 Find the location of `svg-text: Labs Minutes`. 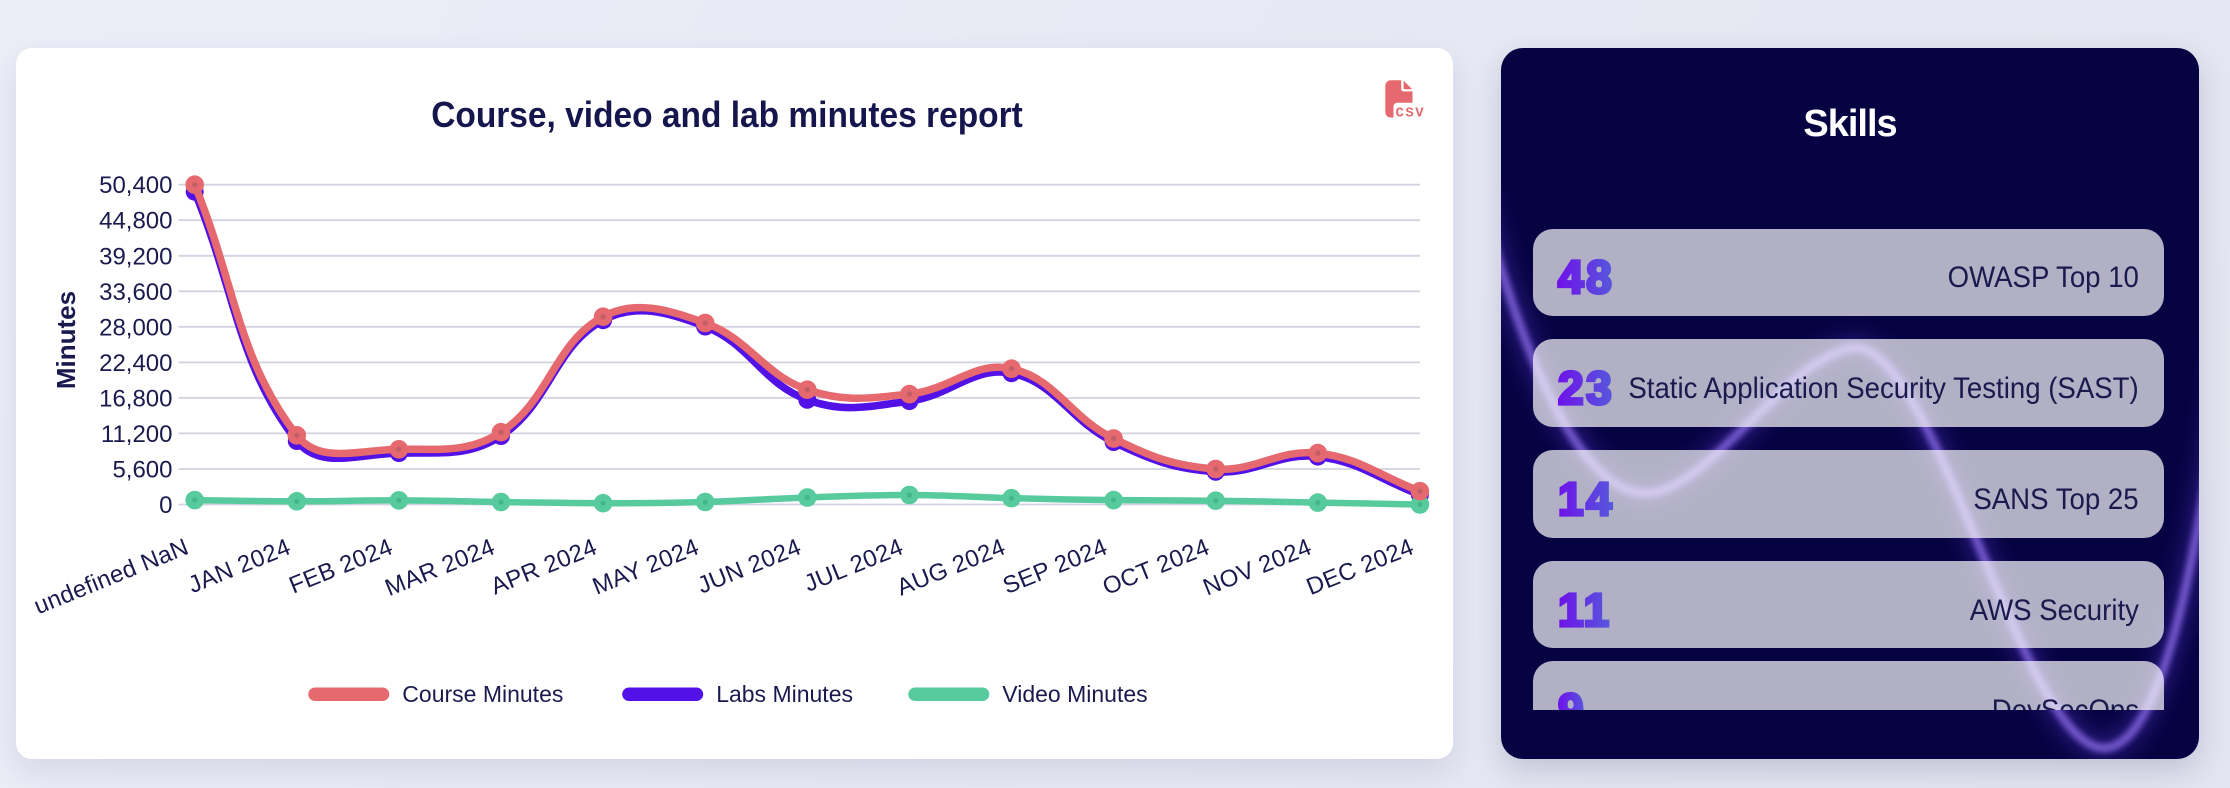

svg-text: Labs Minutes is located at coordinates (784, 694).